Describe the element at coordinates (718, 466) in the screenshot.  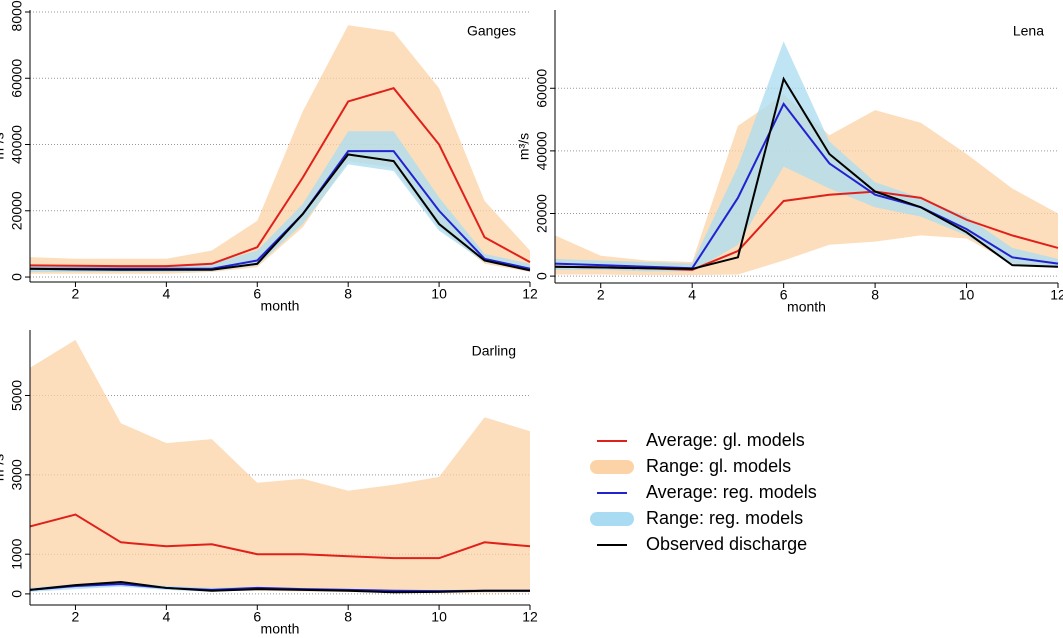
I see `legend-label: Range: gl. models` at that location.